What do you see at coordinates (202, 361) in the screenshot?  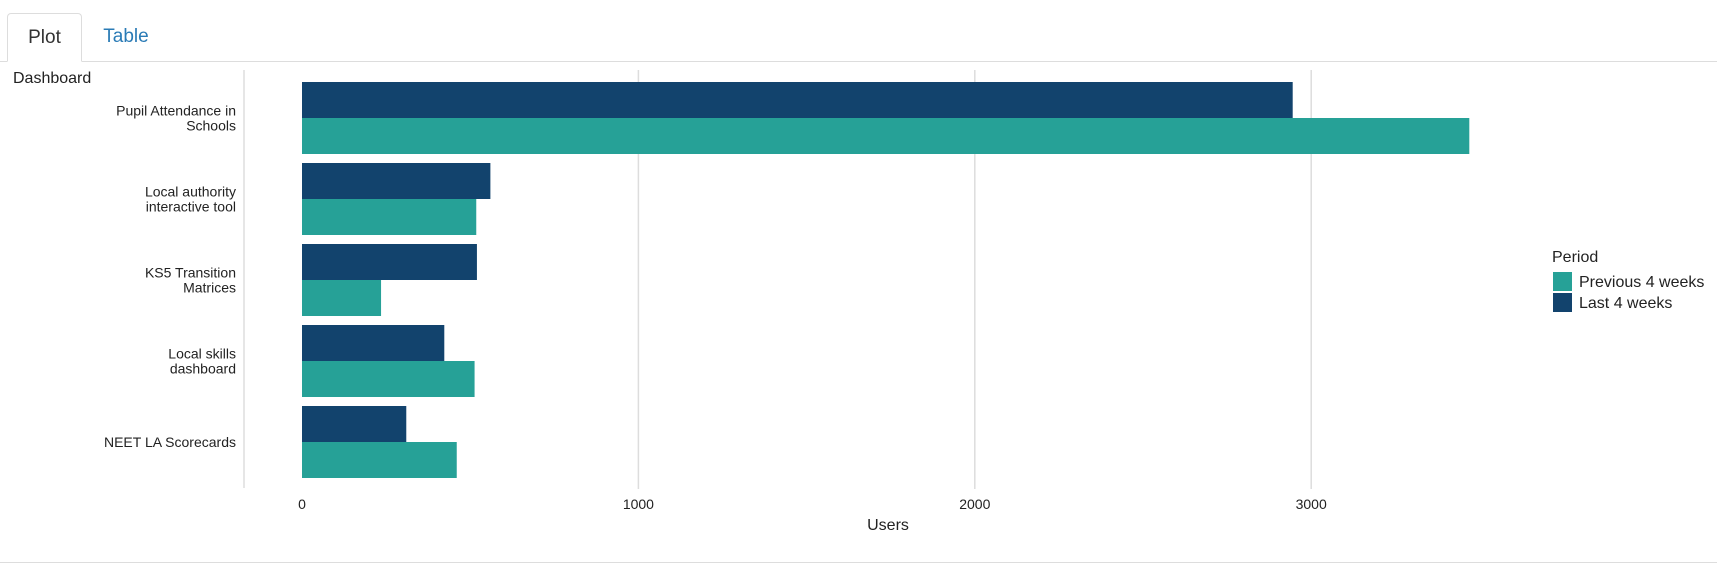 I see `category-label: Local skills dashboard` at bounding box center [202, 361].